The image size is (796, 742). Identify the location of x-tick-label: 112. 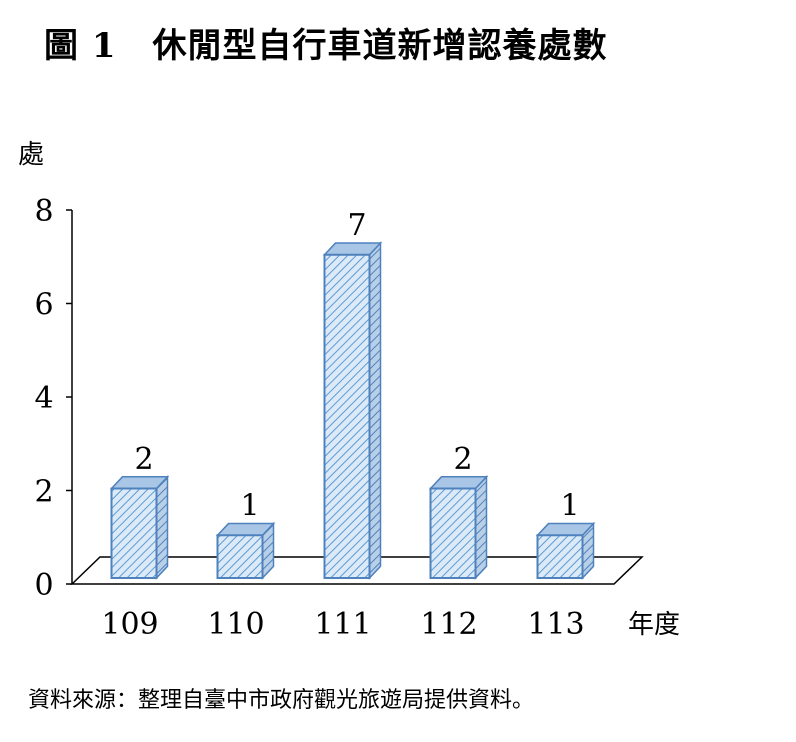
(448, 624).